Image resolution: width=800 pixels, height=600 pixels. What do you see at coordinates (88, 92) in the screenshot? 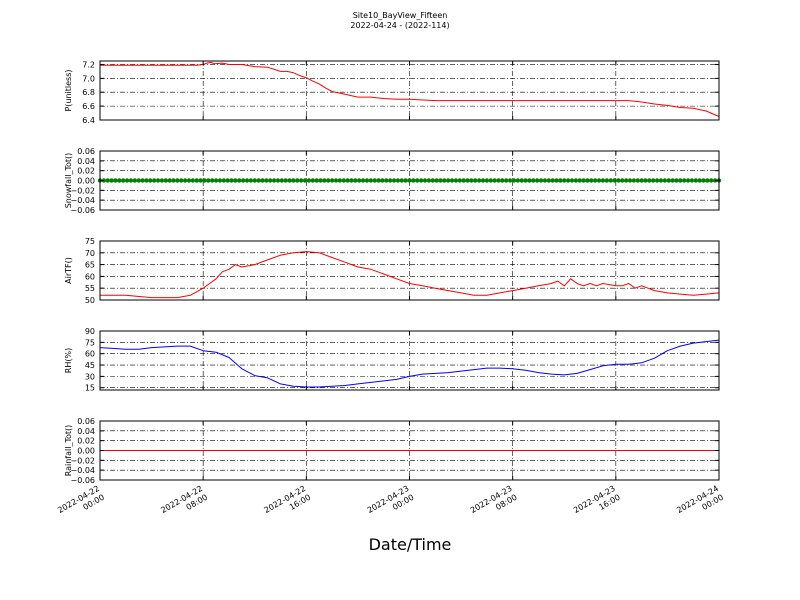
I see `y-tick-label: 6.8` at bounding box center [88, 92].